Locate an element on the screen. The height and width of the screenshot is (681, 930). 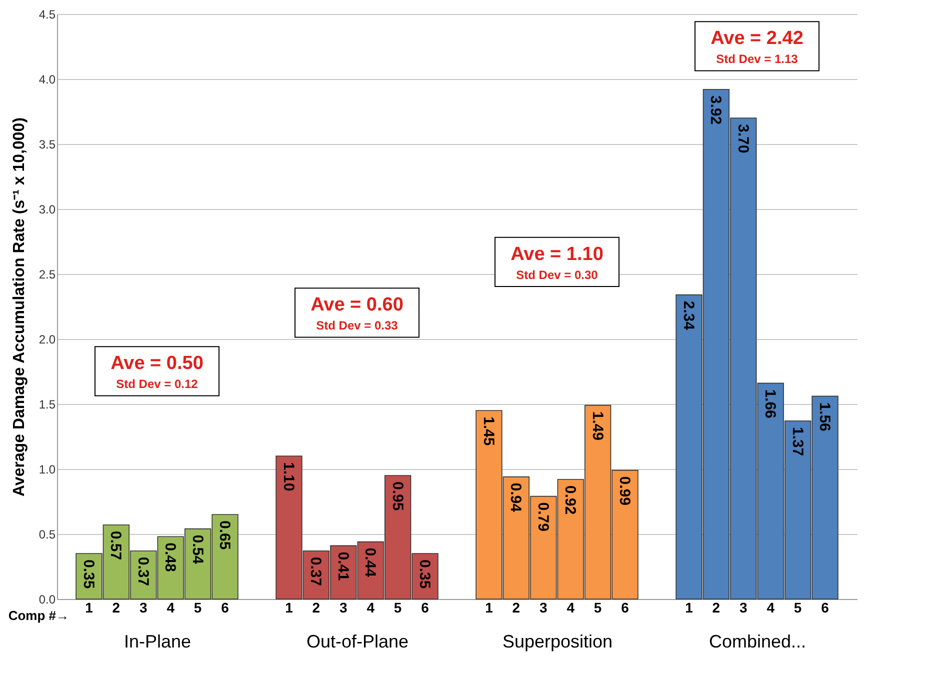
data-label: 0.54 is located at coordinates (197, 549).